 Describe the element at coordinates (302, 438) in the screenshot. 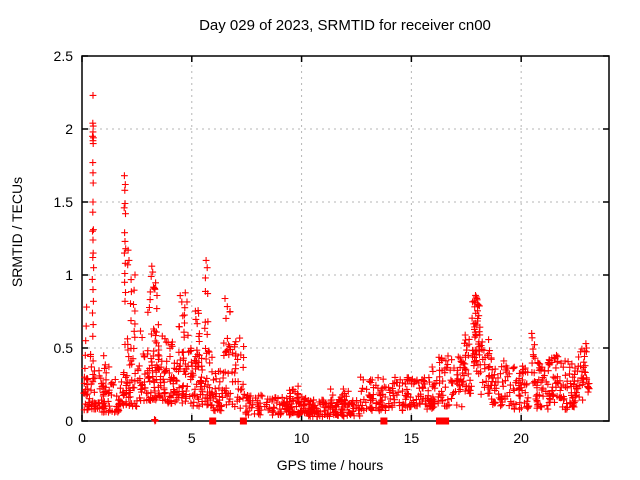

I see `x-tick-label: 10` at that location.